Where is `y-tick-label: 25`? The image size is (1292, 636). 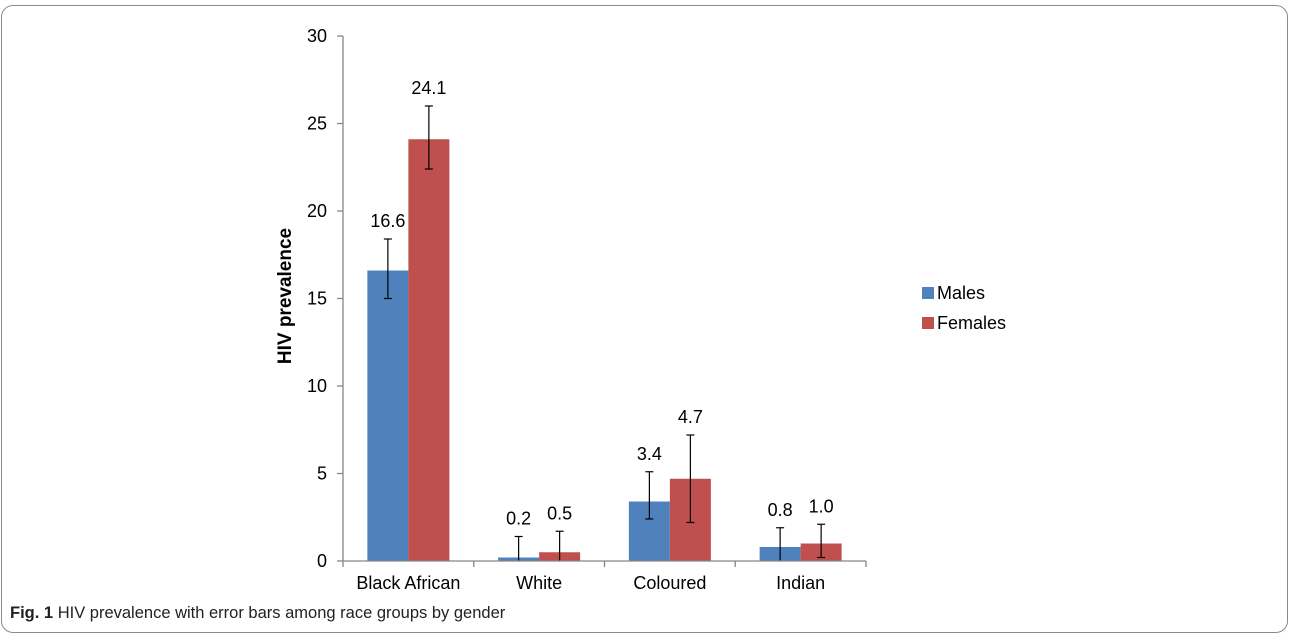 y-tick-label: 25 is located at coordinates (317, 124).